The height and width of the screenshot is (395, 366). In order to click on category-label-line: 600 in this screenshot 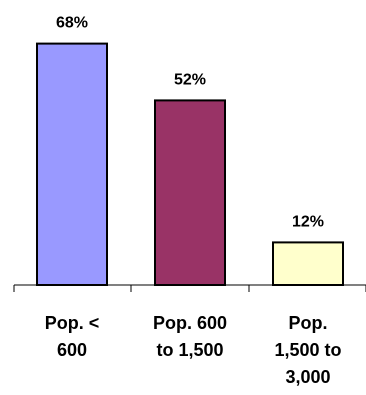, I will do `click(72, 350)`.